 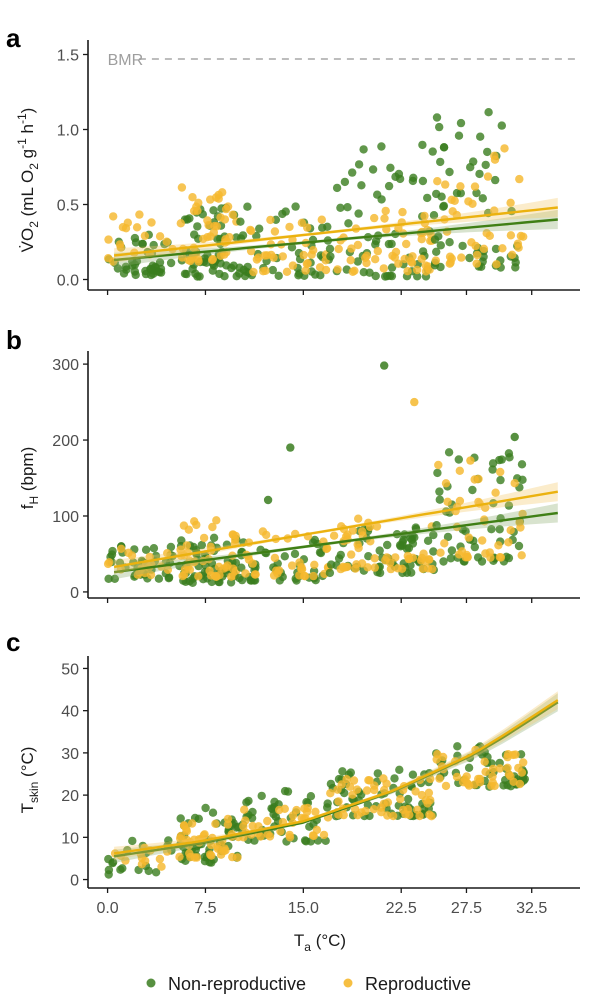 I want to click on panel-c-y-tick-label: 50, so click(x=70, y=669).